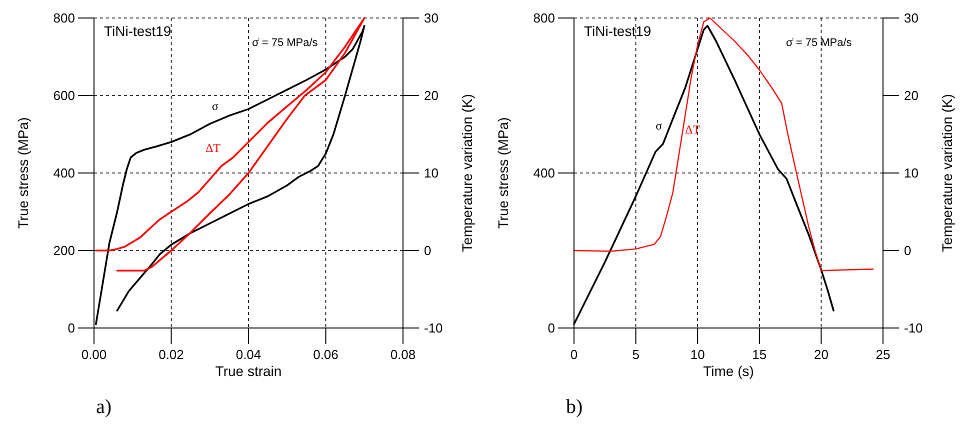 This screenshot has width=969, height=425. I want to click on x-tick-label: 0, so click(574, 354).